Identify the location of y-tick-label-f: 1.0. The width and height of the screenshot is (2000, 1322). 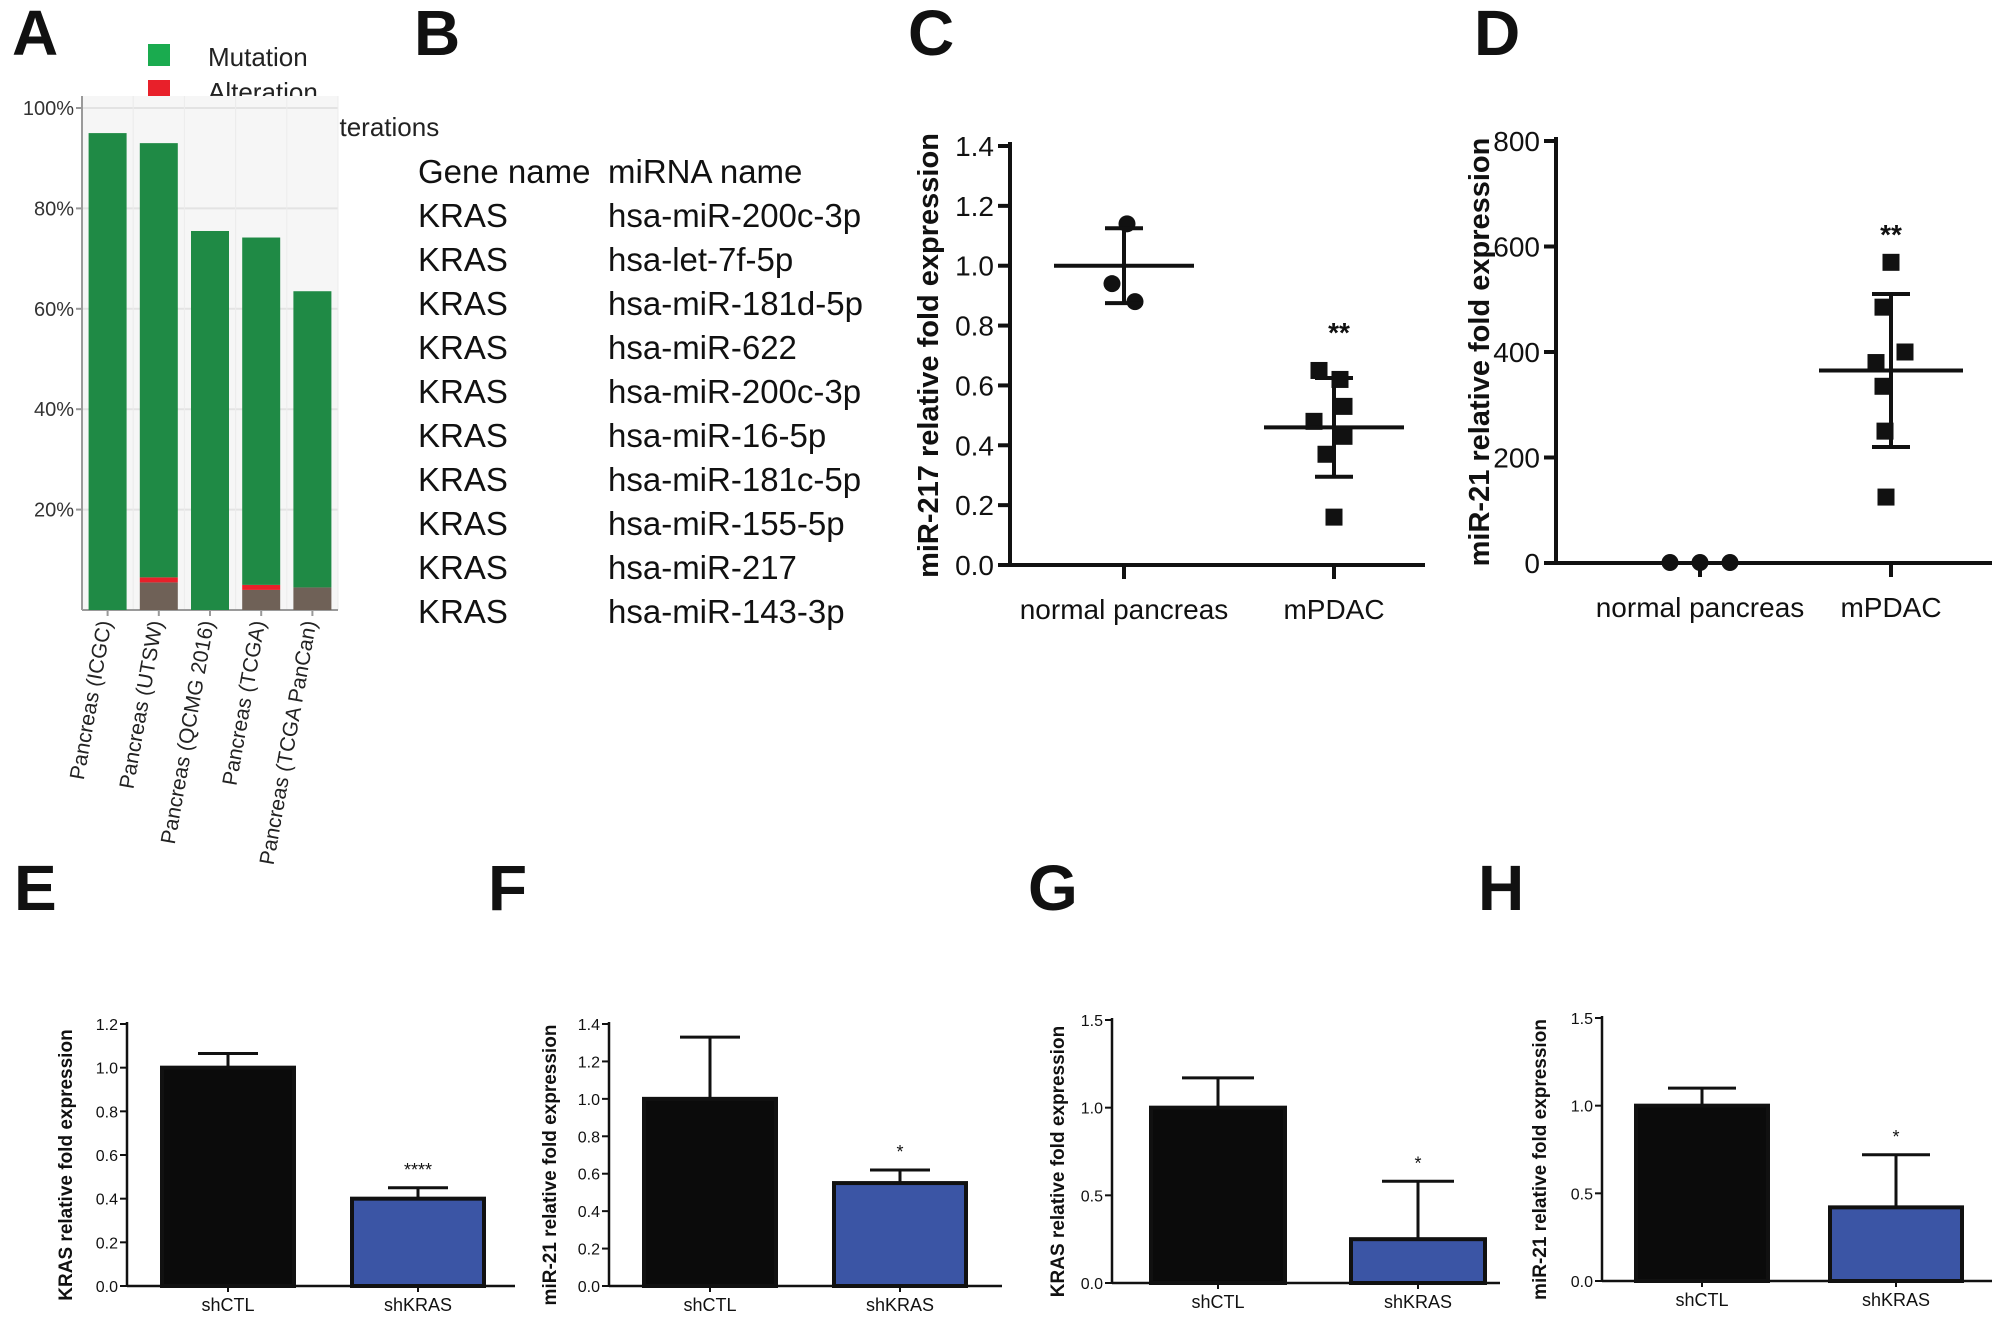
(589, 1100).